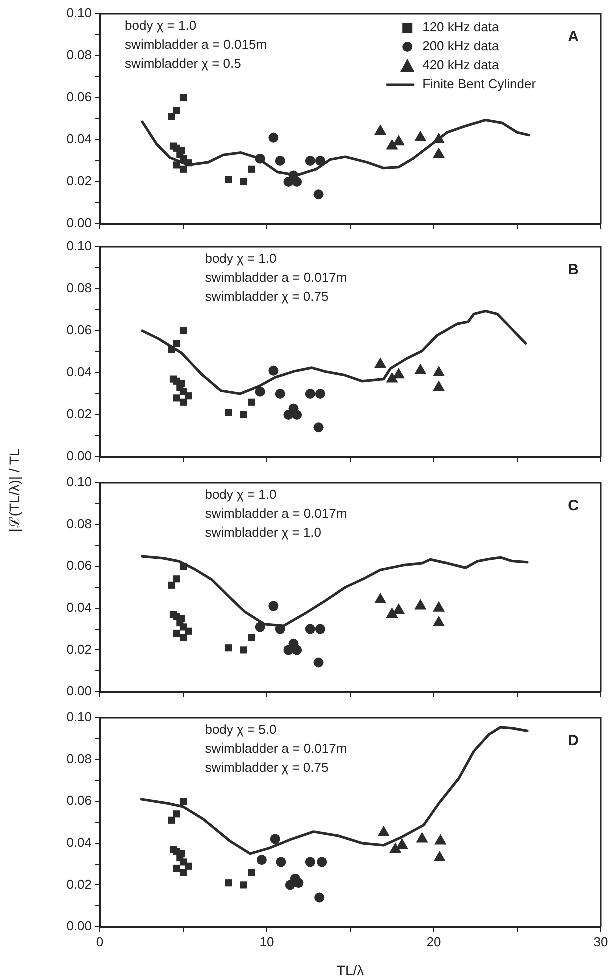 Image resolution: width=614 pixels, height=980 pixels. Describe the element at coordinates (183, 64) in the screenshot. I see `annotation: swimbladder χ = 0.5` at that location.